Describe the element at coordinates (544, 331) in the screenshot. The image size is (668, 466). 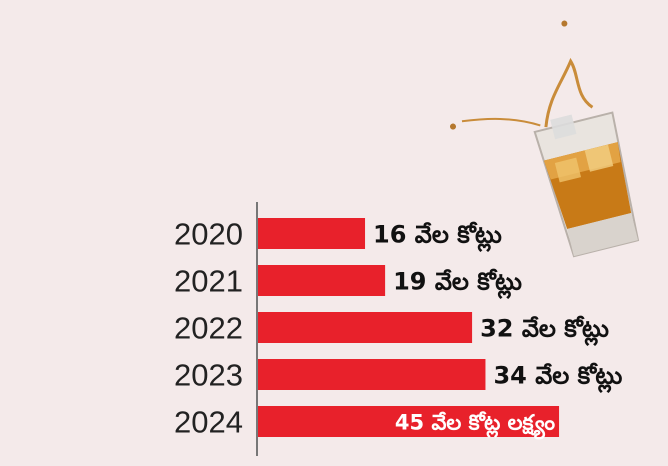
I see `value-label: 32 వేల కోట్లు` at that location.